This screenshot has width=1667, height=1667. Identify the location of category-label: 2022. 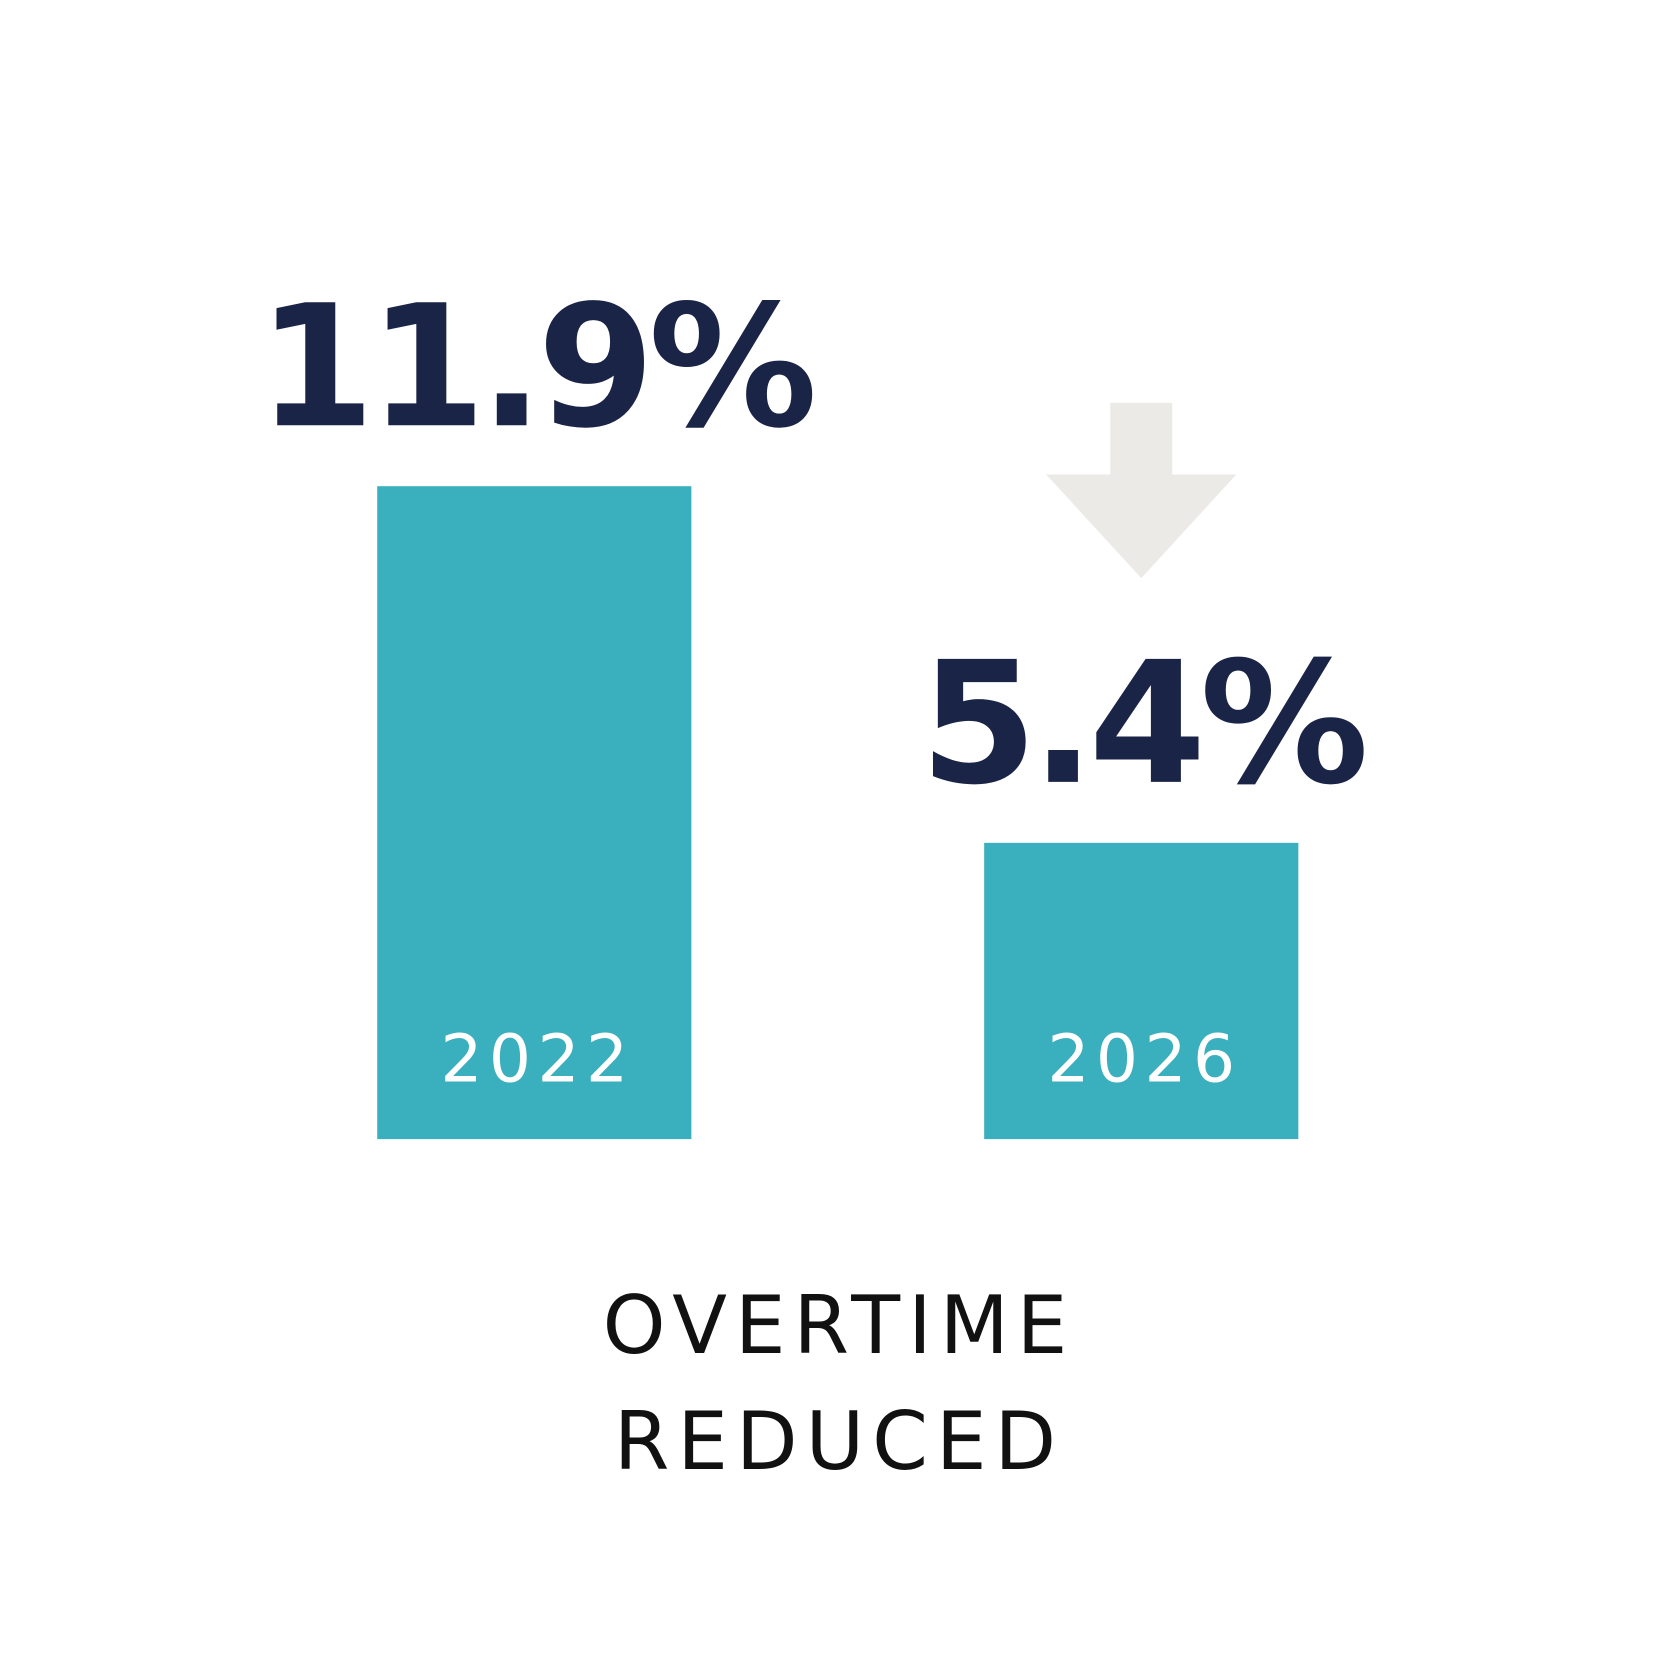
(537, 1058).